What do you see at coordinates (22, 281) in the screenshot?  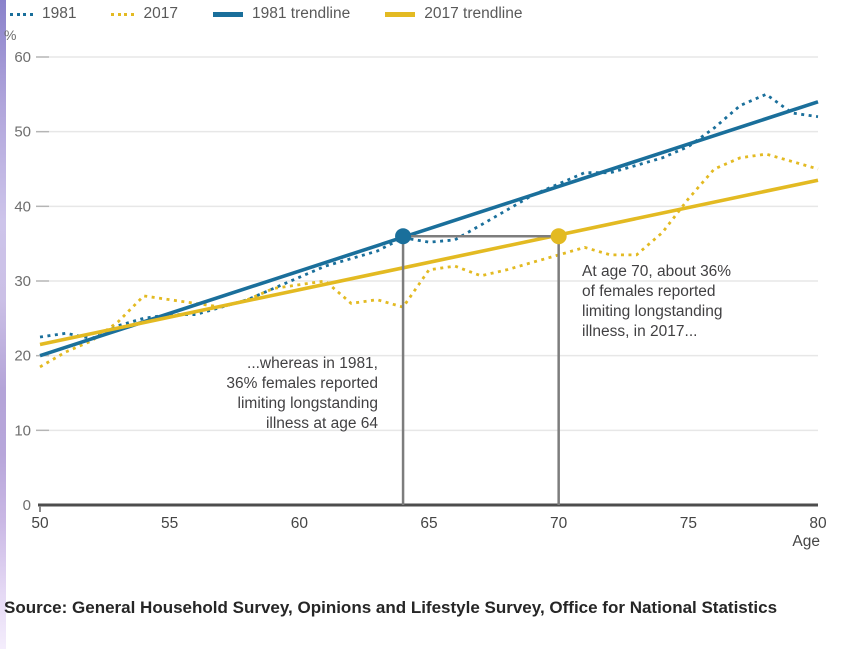 I see `y-tick-label: 30` at bounding box center [22, 281].